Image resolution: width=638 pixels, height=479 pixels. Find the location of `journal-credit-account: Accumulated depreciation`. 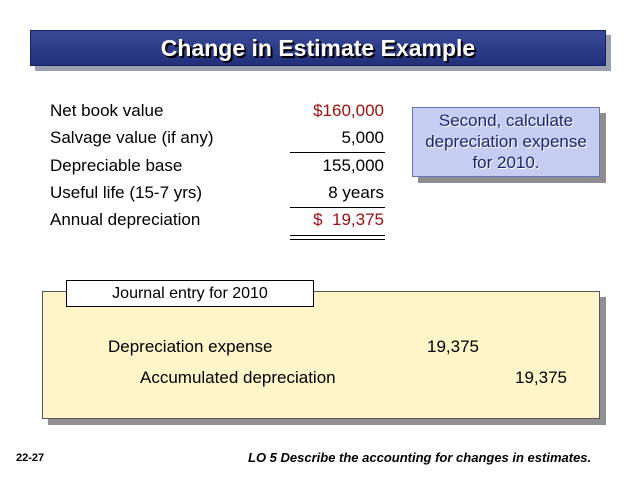

journal-credit-account: Accumulated depreciation is located at coordinates (238, 377).